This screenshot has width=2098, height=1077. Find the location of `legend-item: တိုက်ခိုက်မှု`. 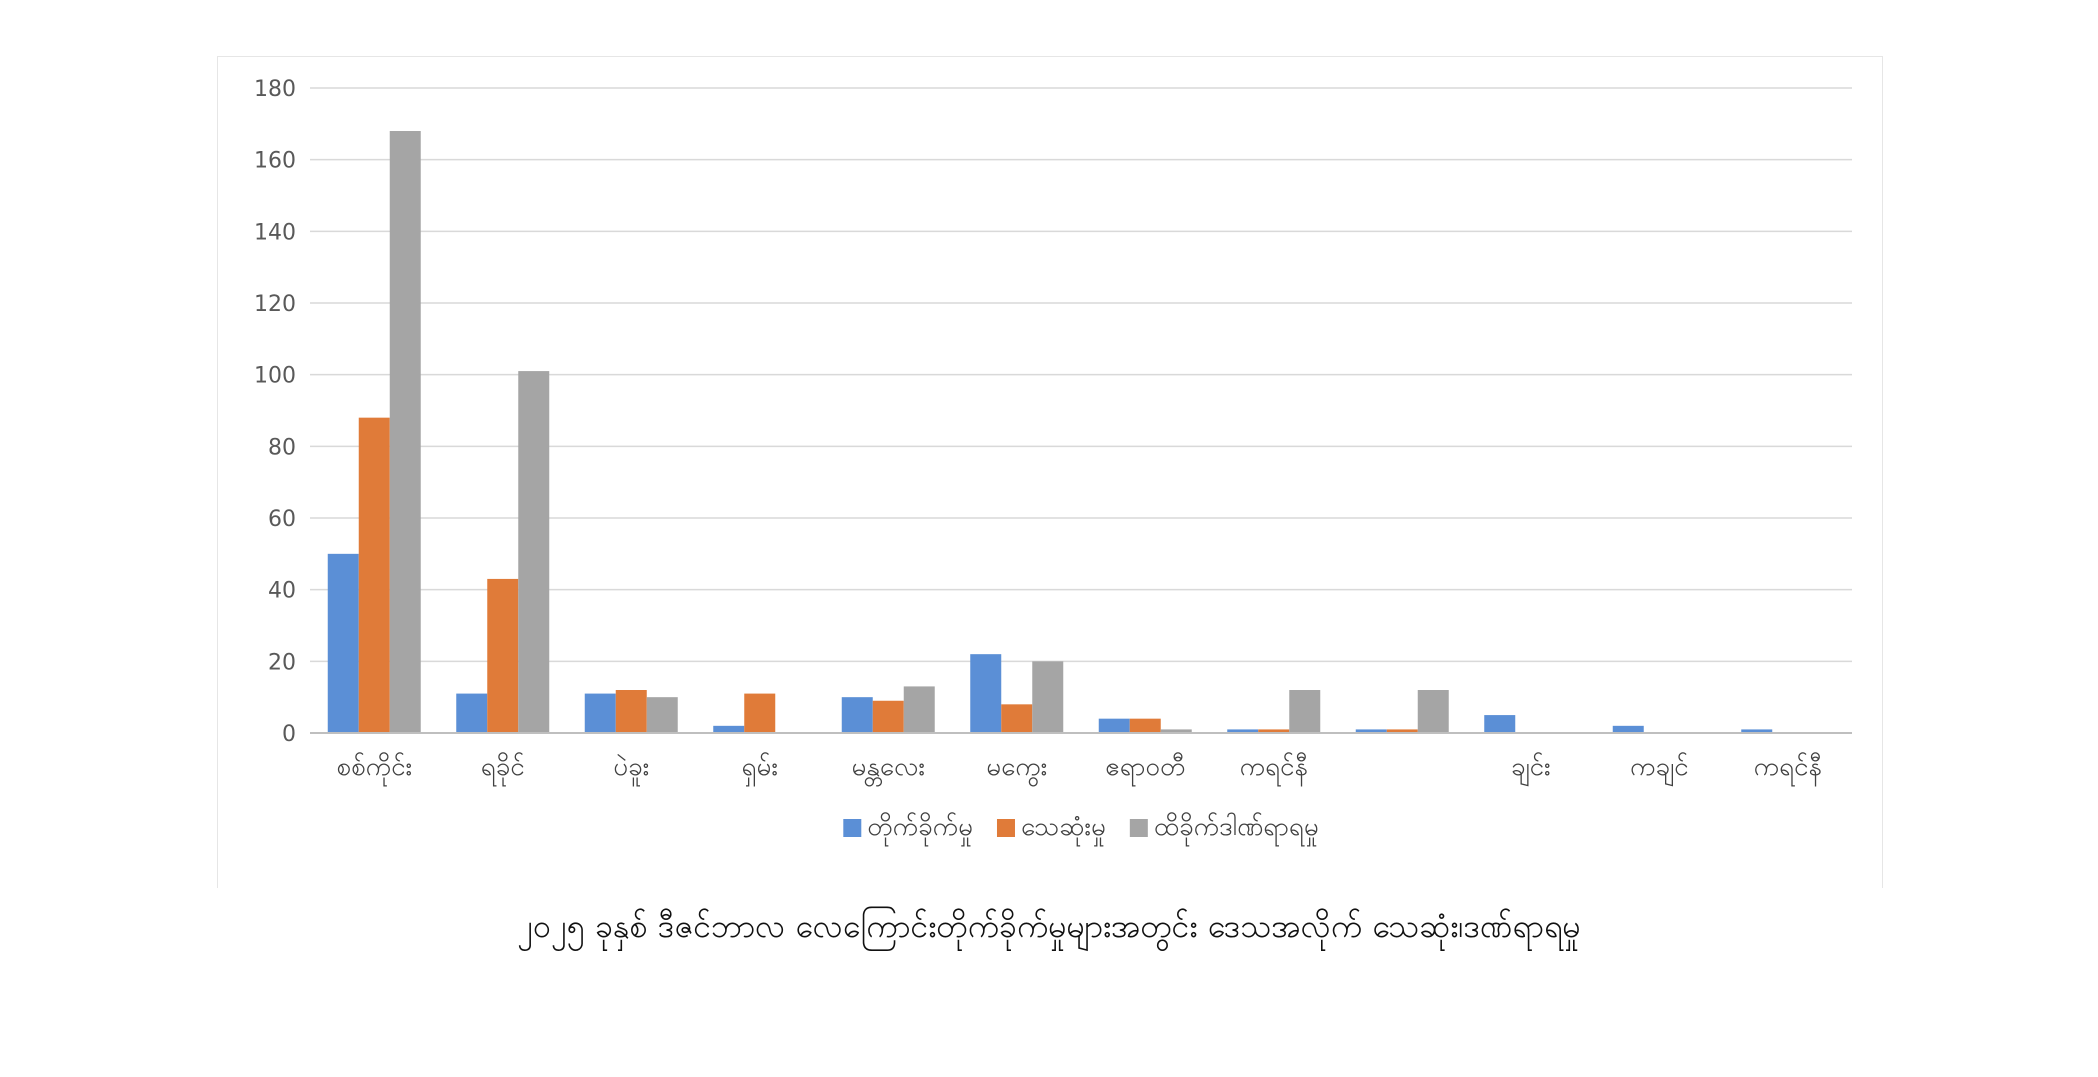

legend-item: တိုက်ခိုက်မှု is located at coordinates (908, 829).